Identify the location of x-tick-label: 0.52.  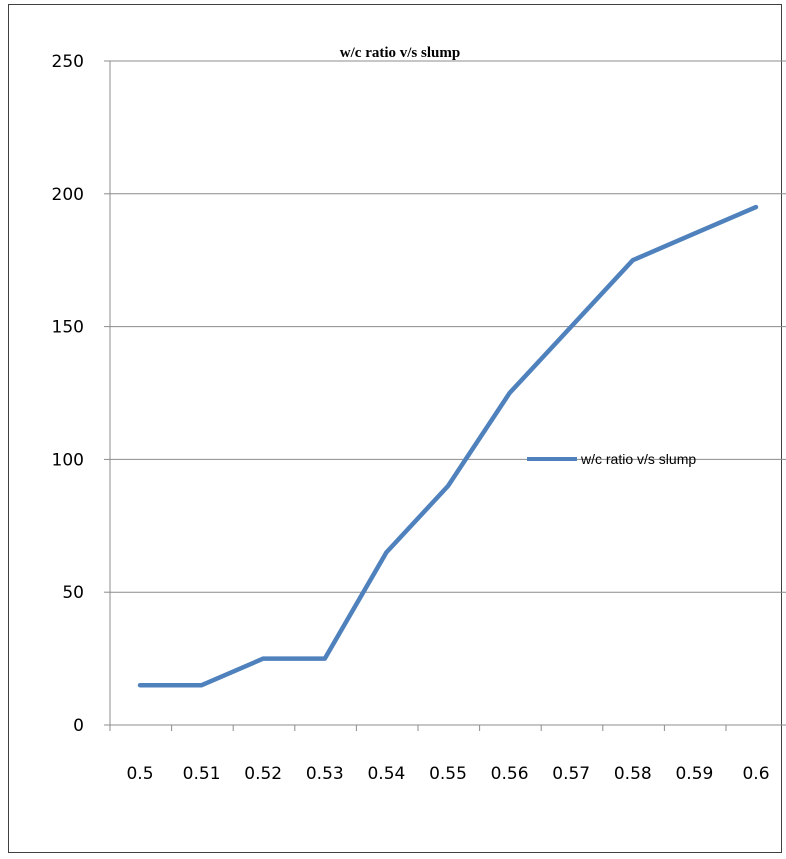
(263, 774).